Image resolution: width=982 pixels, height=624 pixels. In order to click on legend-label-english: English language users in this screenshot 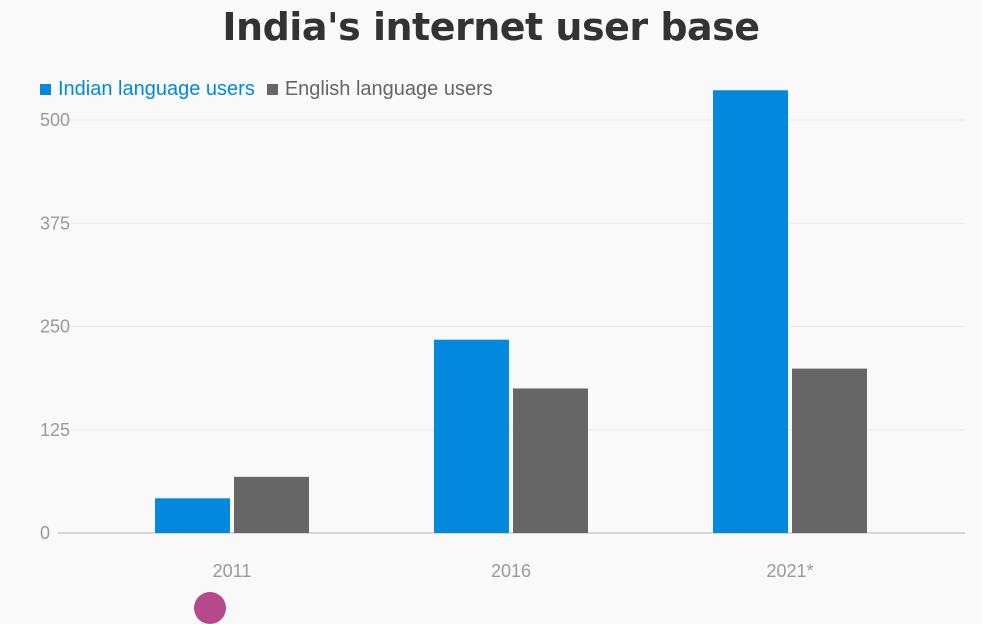, I will do `click(388, 88)`.